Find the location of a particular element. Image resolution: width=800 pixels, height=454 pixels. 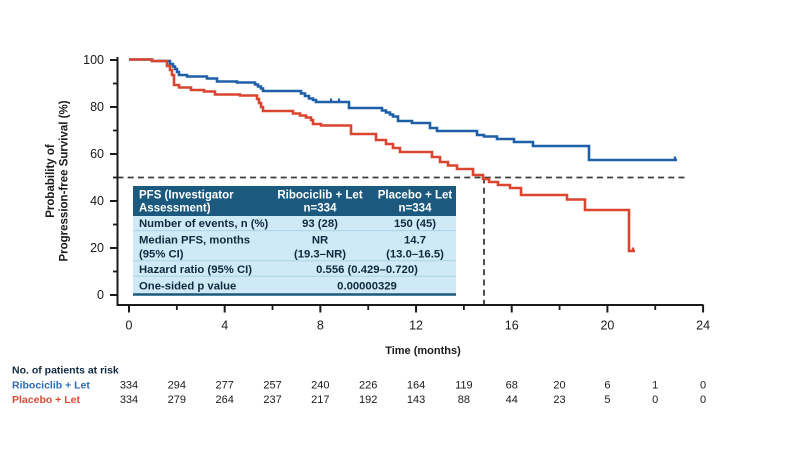

svg-text: 192 is located at coordinates (368, 400).